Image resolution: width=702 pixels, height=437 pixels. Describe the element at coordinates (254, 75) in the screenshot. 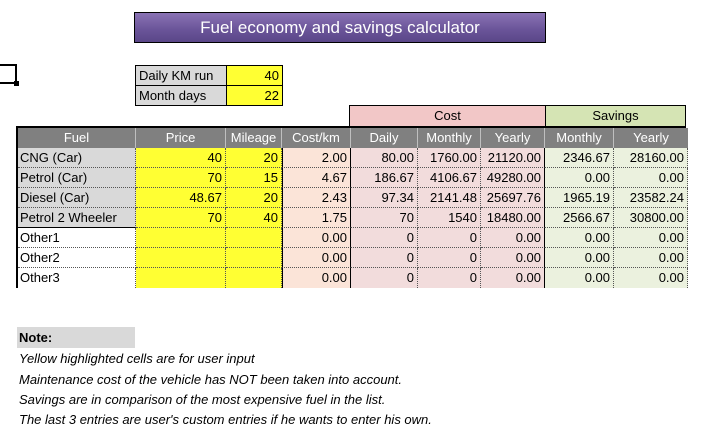

I see `daily-km-input: 40` at that location.